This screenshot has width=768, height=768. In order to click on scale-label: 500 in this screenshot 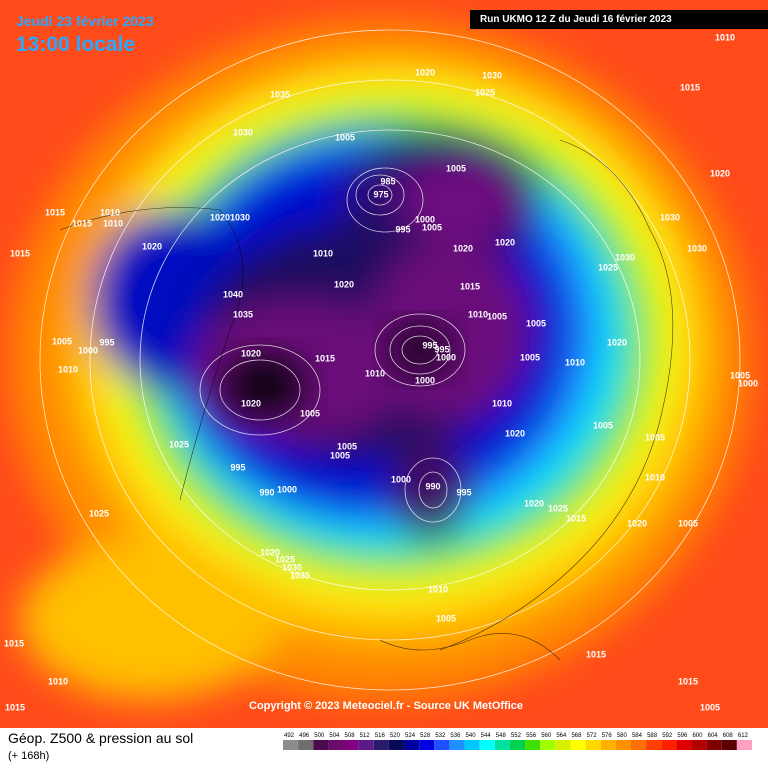, I will do `click(319, 736)`.